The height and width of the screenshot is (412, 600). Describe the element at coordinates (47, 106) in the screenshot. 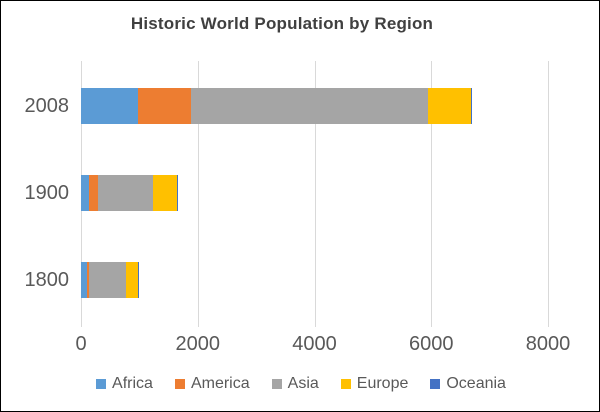

I see `y-axis-label: 2008` at that location.